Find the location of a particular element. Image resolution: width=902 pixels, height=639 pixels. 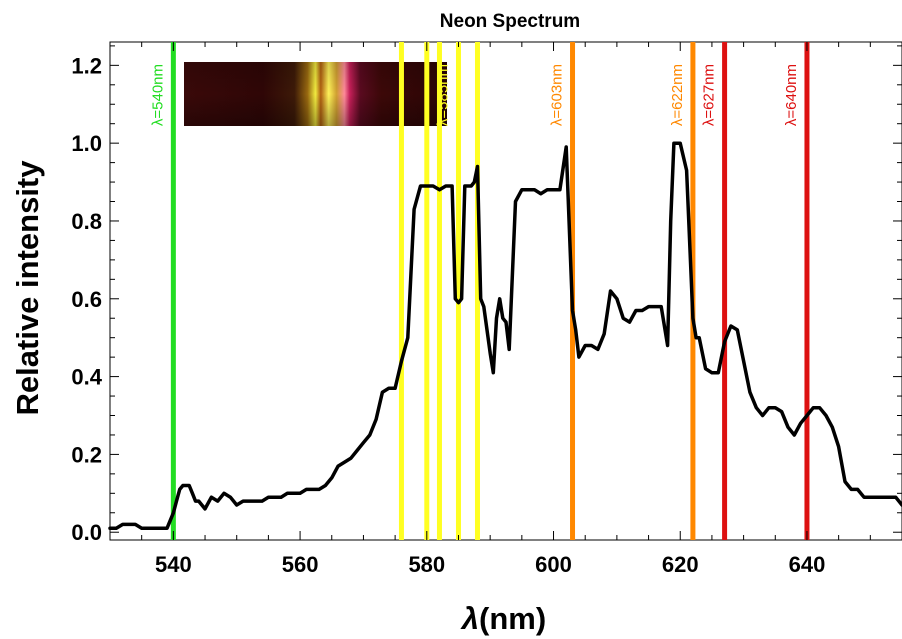

wavelength-line-label: λ=585nm is located at coordinates (442, 95).